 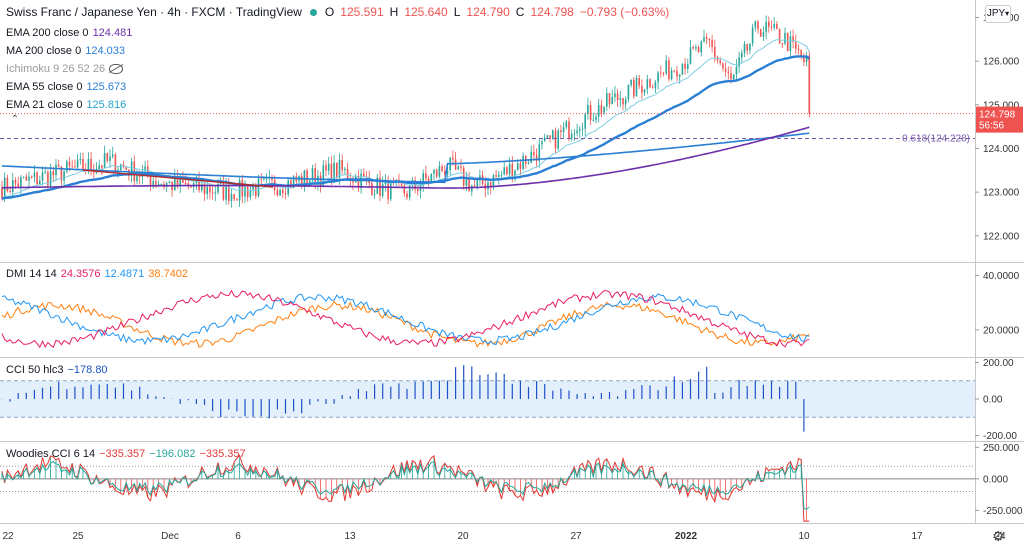 What do you see at coordinates (1001, 149) in the screenshot?
I see `price-tick-label: 124.000` at bounding box center [1001, 149].